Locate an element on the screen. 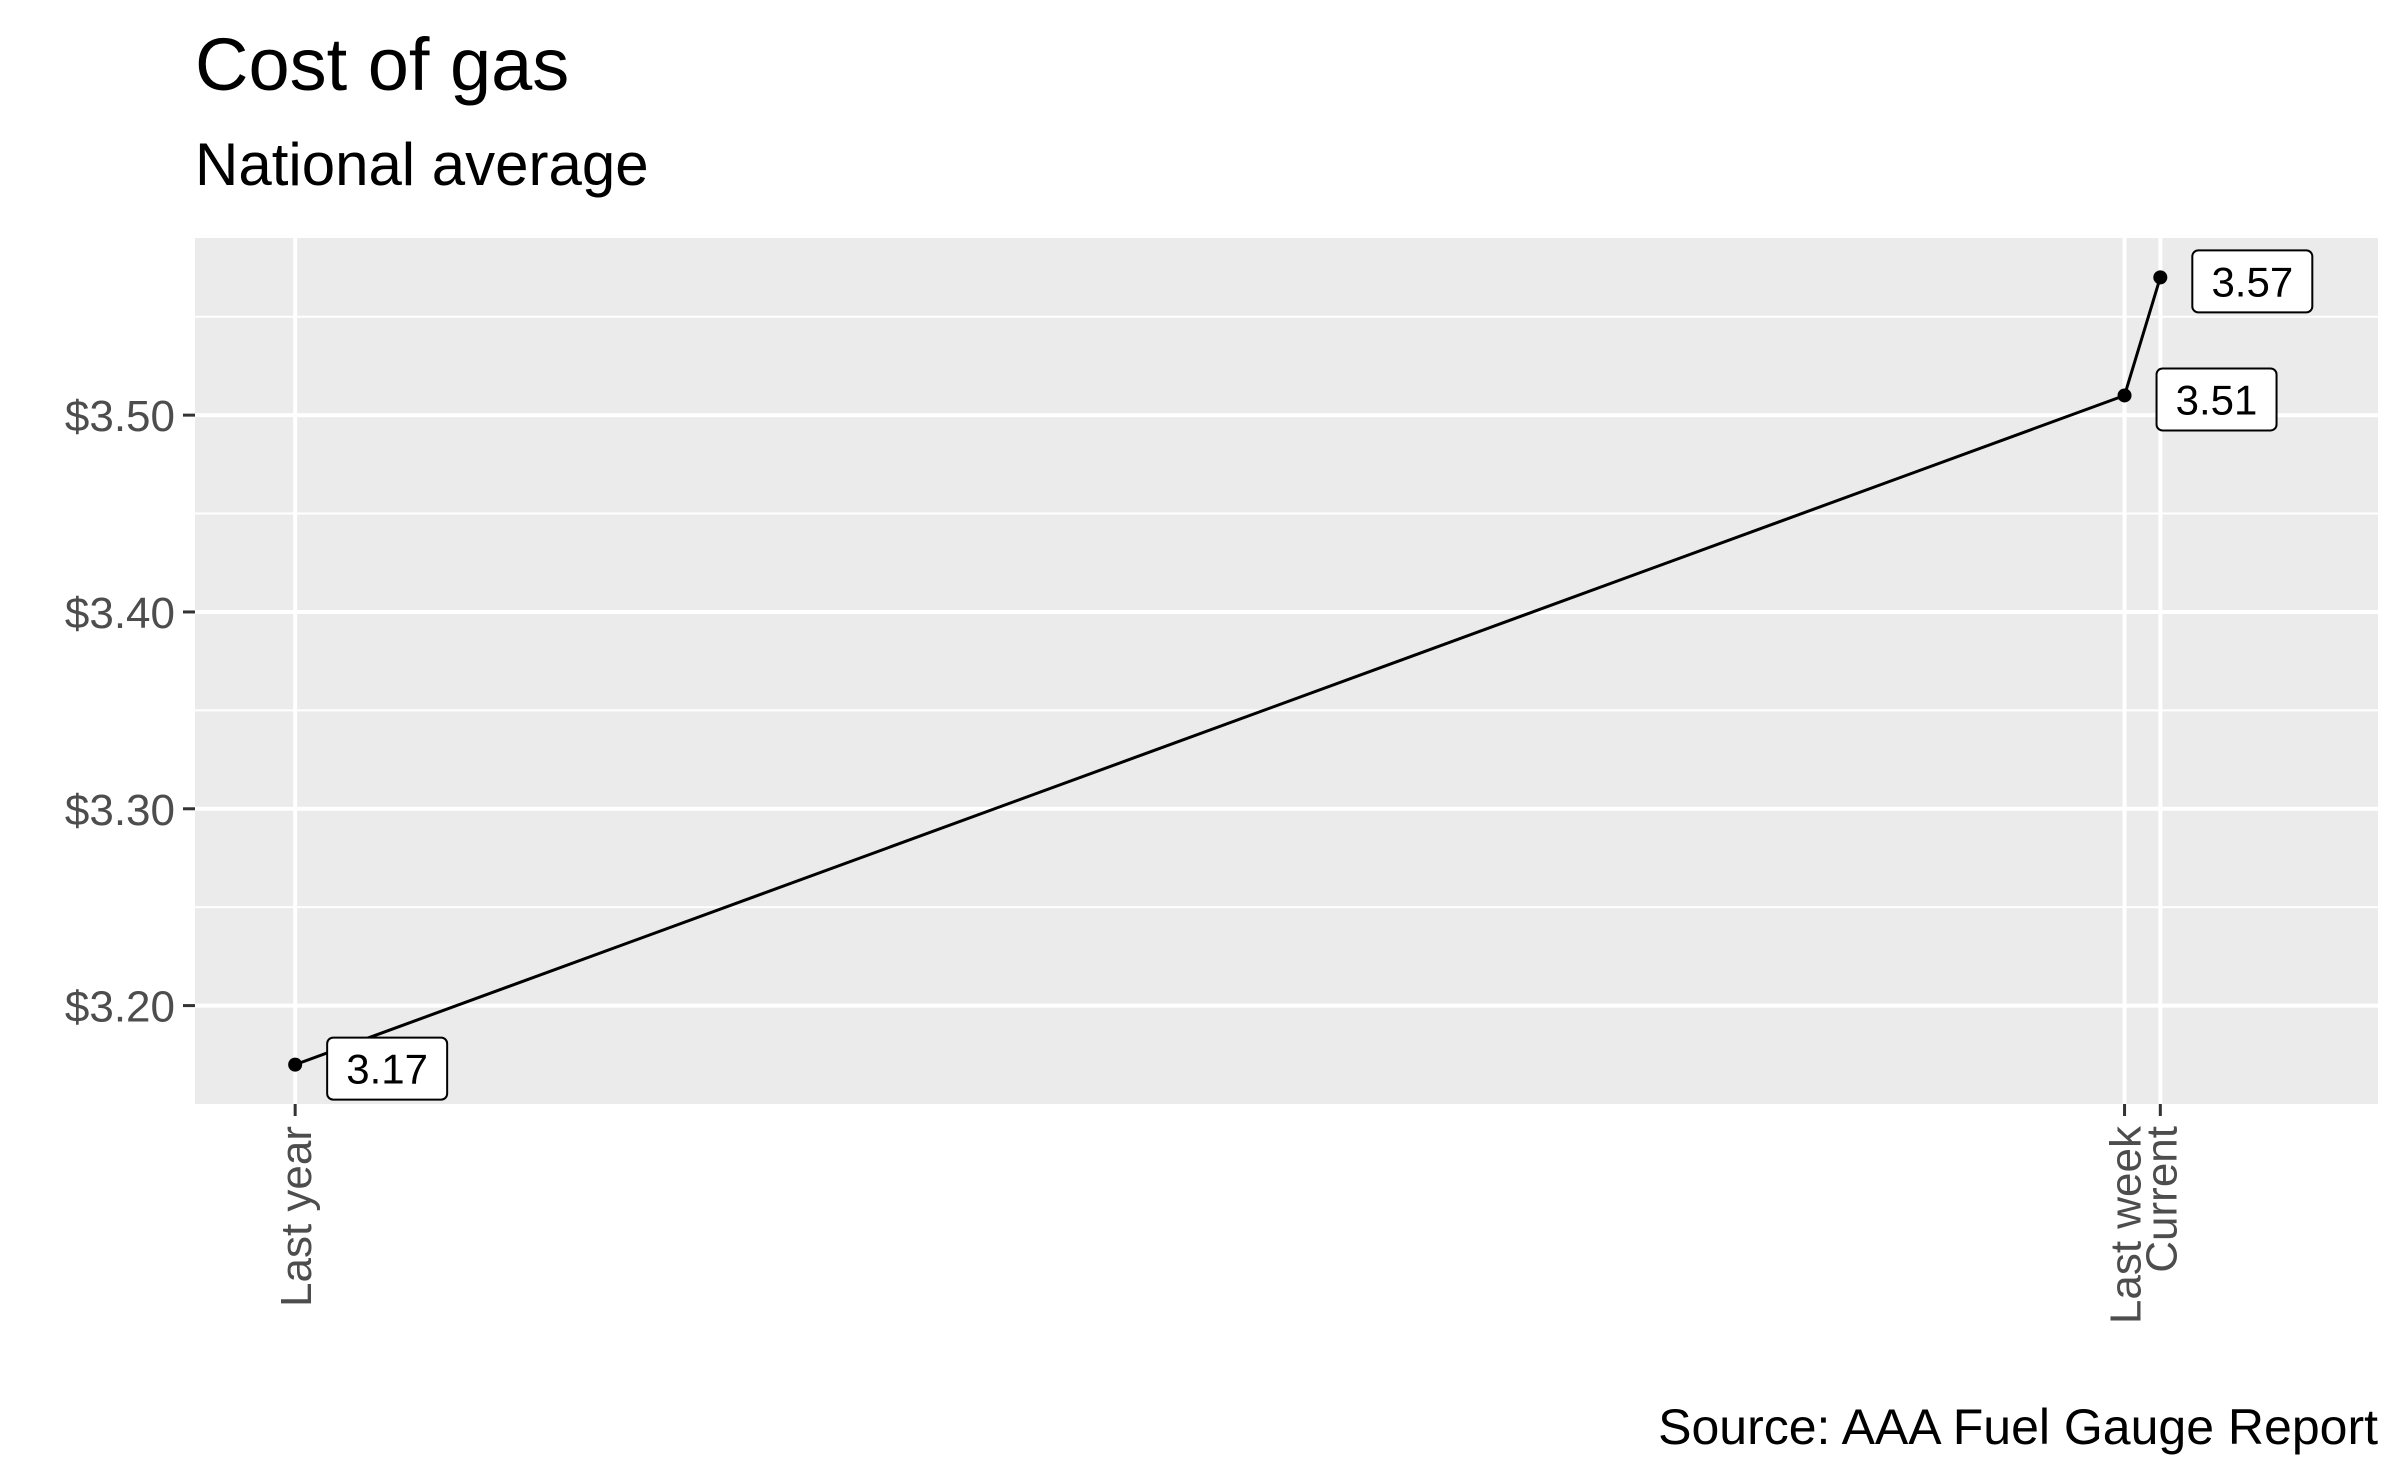 The height and width of the screenshot is (1483, 2400). data-label: 3.17 is located at coordinates (387, 1069).